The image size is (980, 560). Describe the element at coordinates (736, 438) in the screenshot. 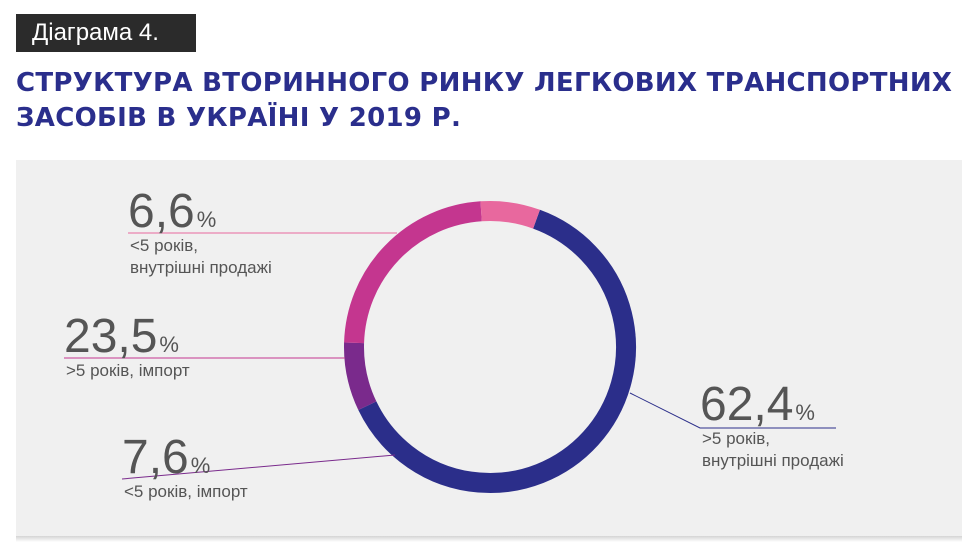

I see `slice-label-1-line-1: >5 років,` at that location.